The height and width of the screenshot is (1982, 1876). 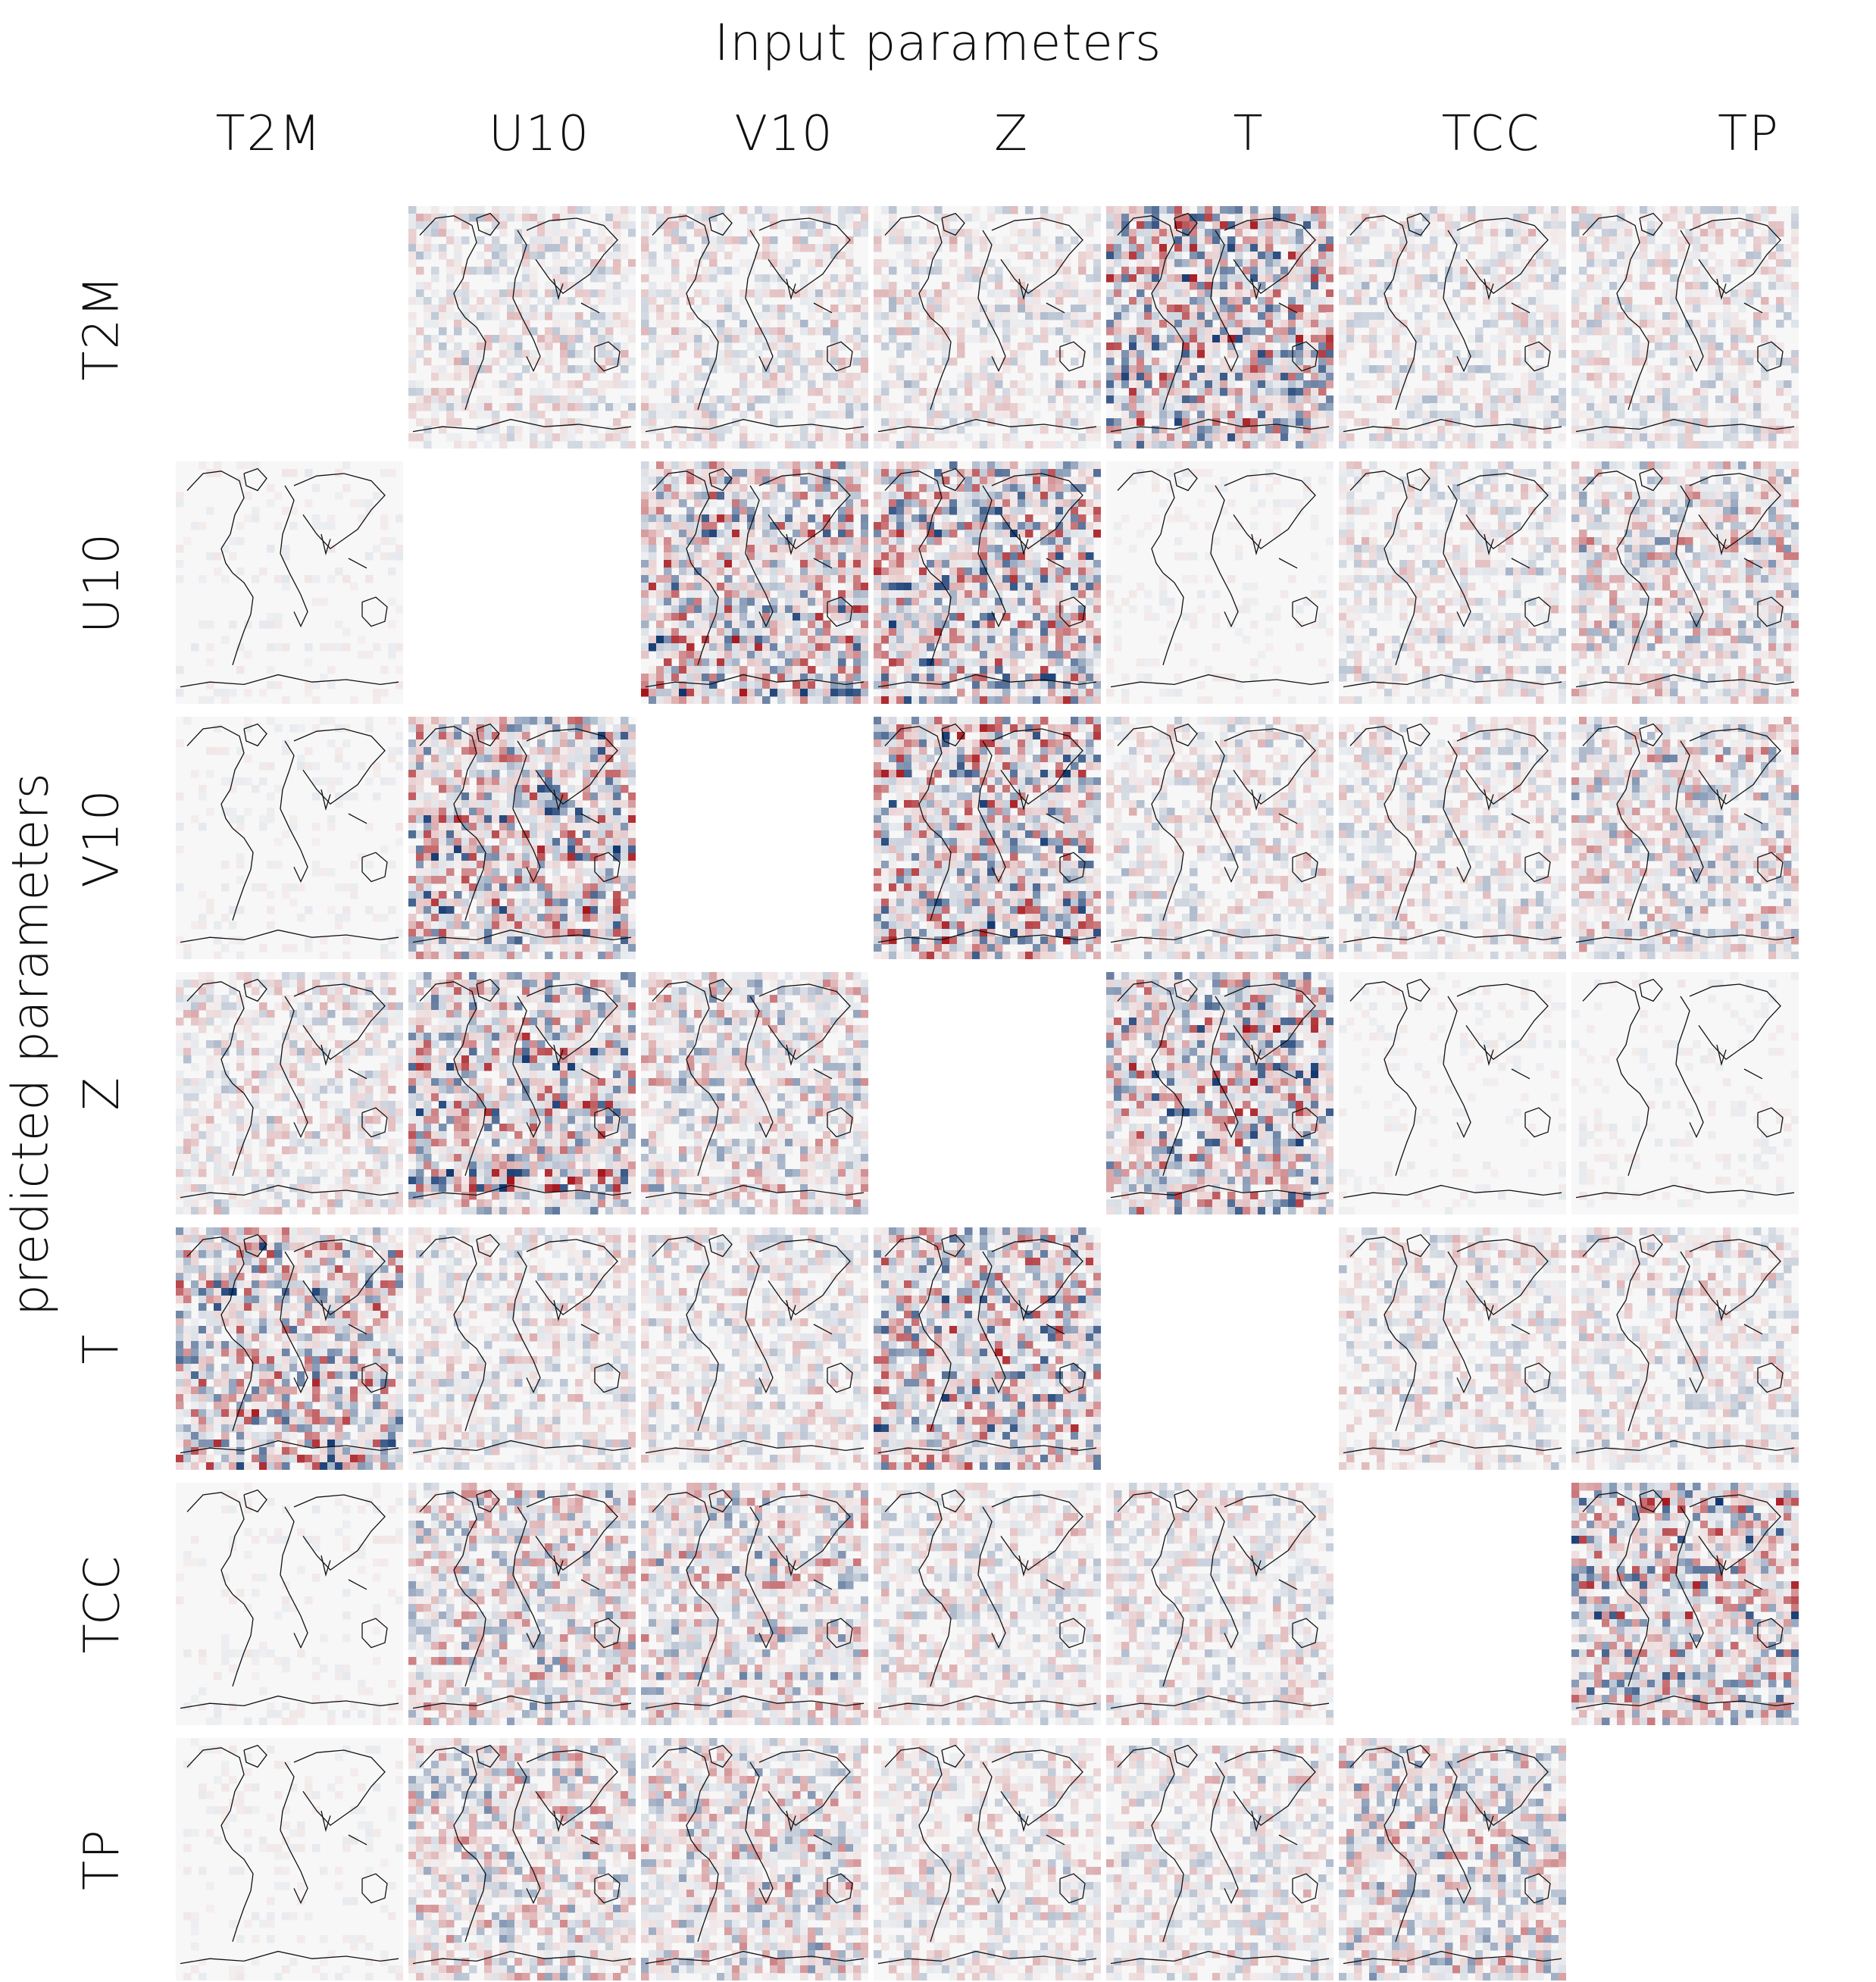 What do you see at coordinates (754, 1348) in the screenshot?
I see `sensitivity-map-t-from-v10` at bounding box center [754, 1348].